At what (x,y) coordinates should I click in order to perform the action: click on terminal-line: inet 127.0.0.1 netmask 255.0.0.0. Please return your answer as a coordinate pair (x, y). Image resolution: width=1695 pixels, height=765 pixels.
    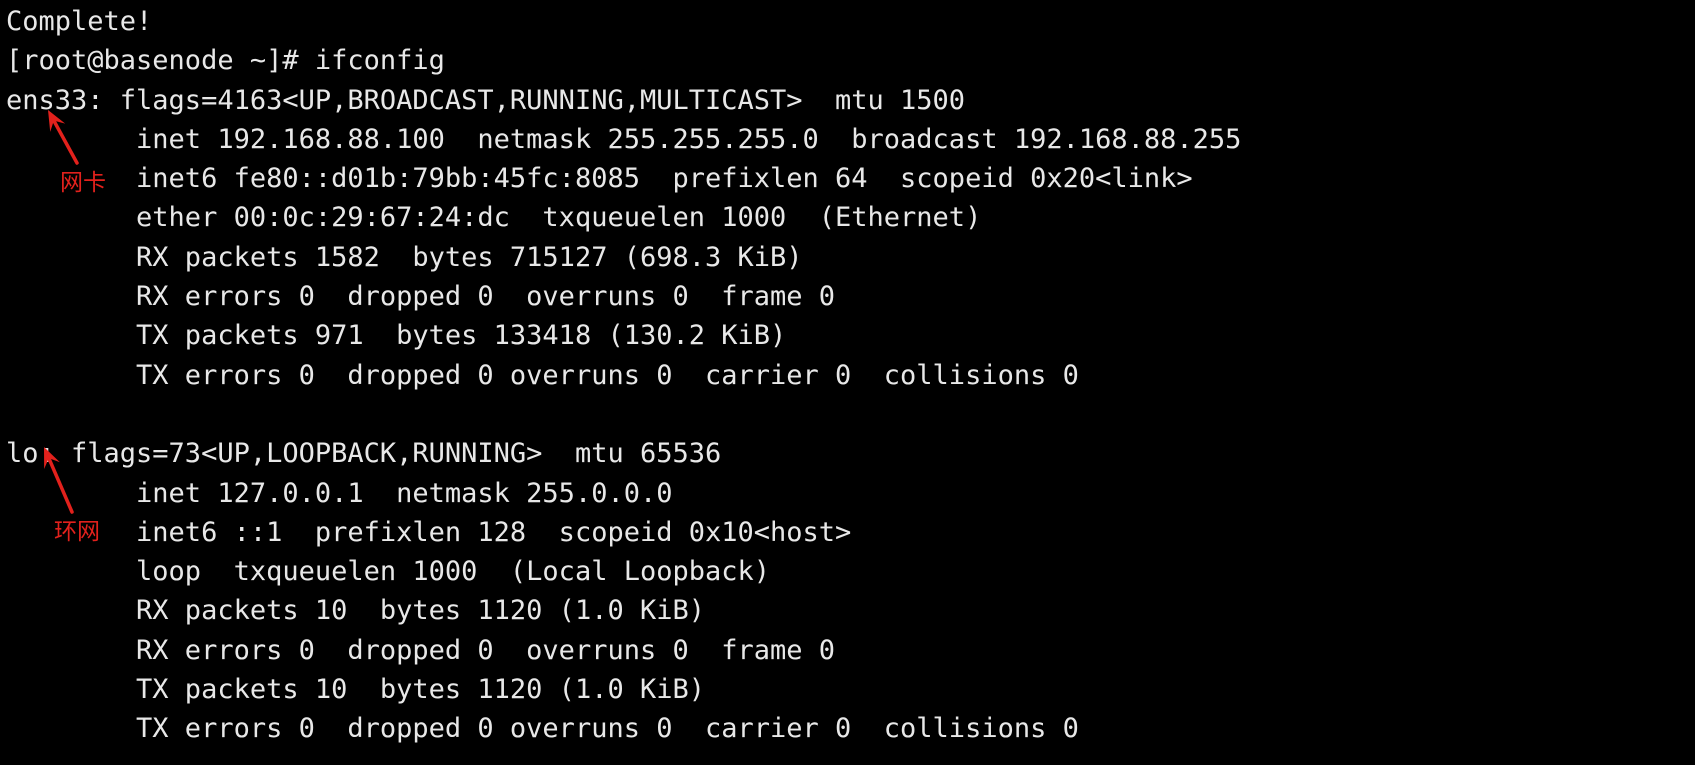
    Looking at the image, I should click on (339, 493).